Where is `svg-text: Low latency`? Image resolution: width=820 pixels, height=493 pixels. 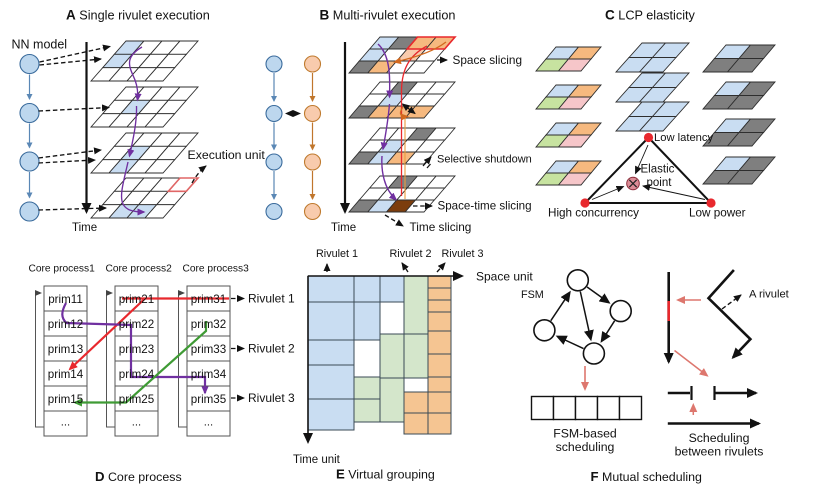 svg-text: Low latency is located at coordinates (683, 138).